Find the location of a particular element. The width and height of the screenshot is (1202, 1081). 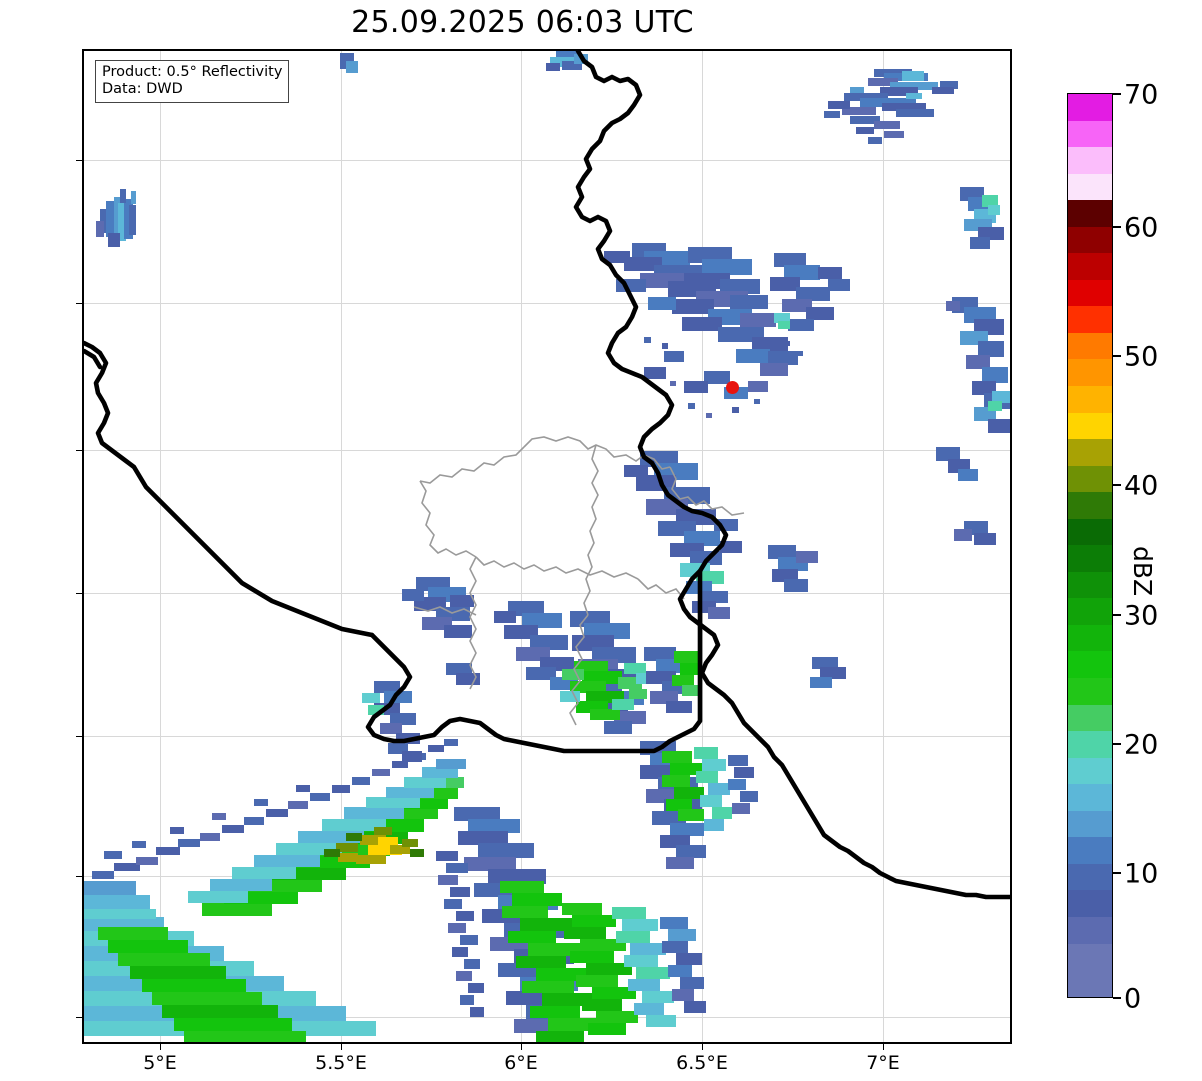

region-boundaries is located at coordinates (579, 581).